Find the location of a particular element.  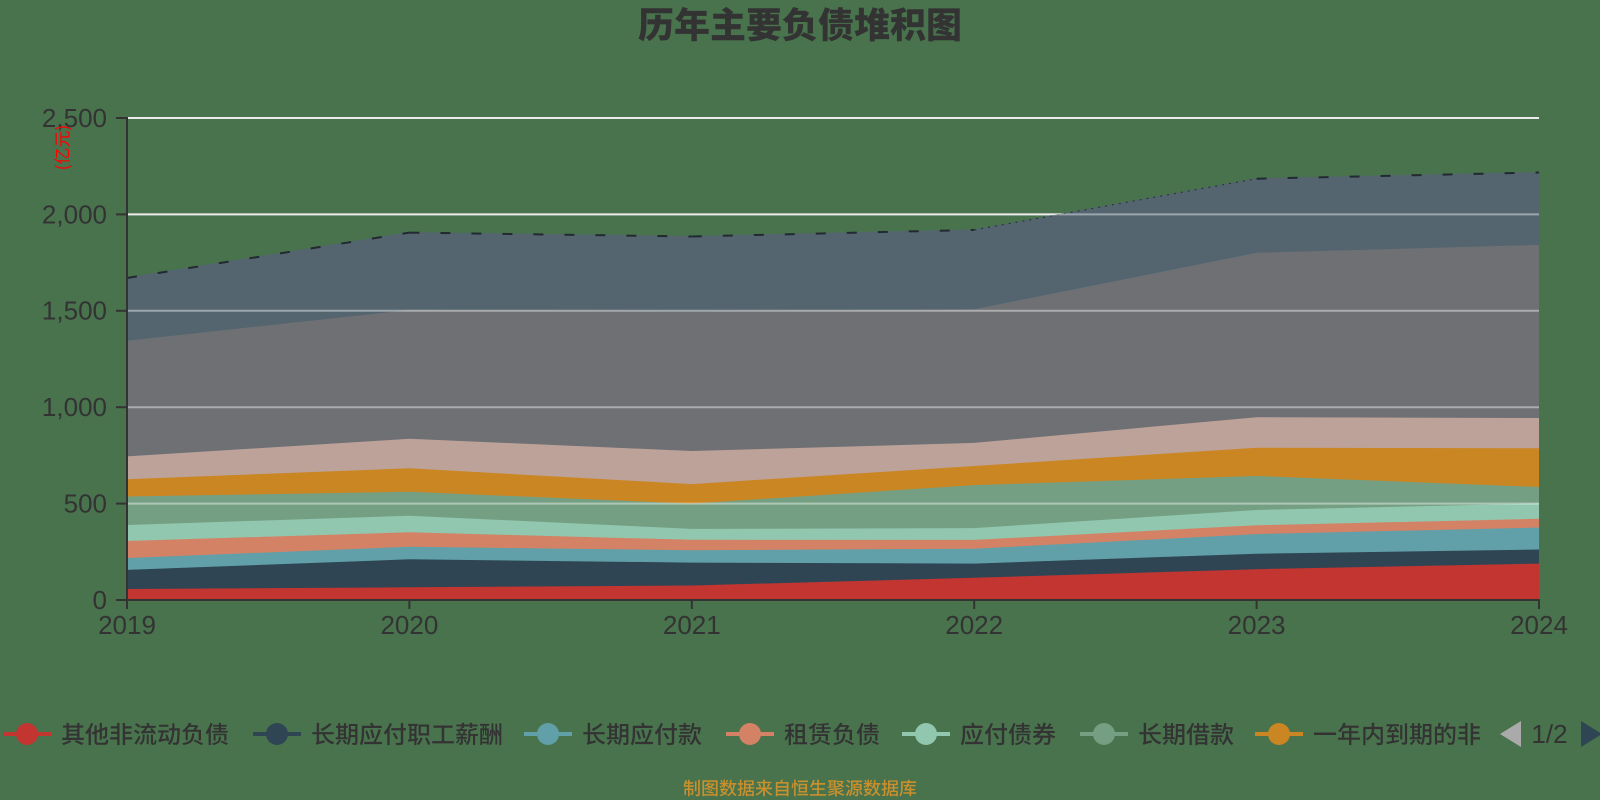

svg-text: 2023 is located at coordinates (1257, 625).